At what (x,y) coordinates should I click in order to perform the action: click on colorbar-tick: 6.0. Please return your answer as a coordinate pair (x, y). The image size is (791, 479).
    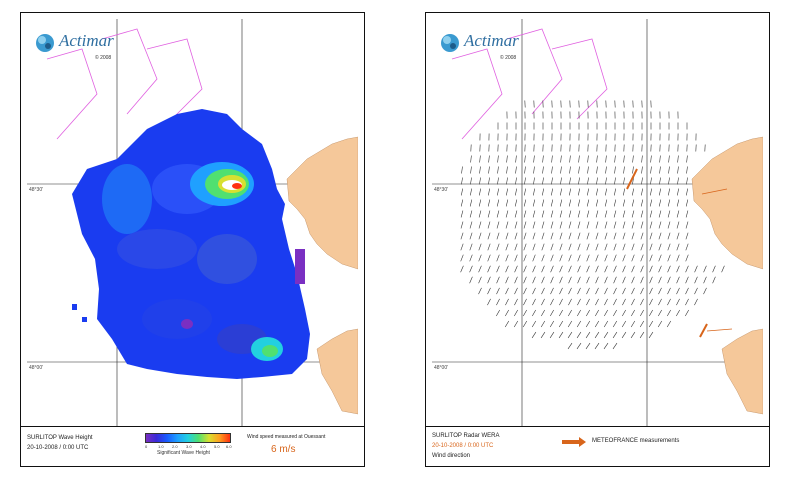
    Looking at the image, I should click on (229, 446).